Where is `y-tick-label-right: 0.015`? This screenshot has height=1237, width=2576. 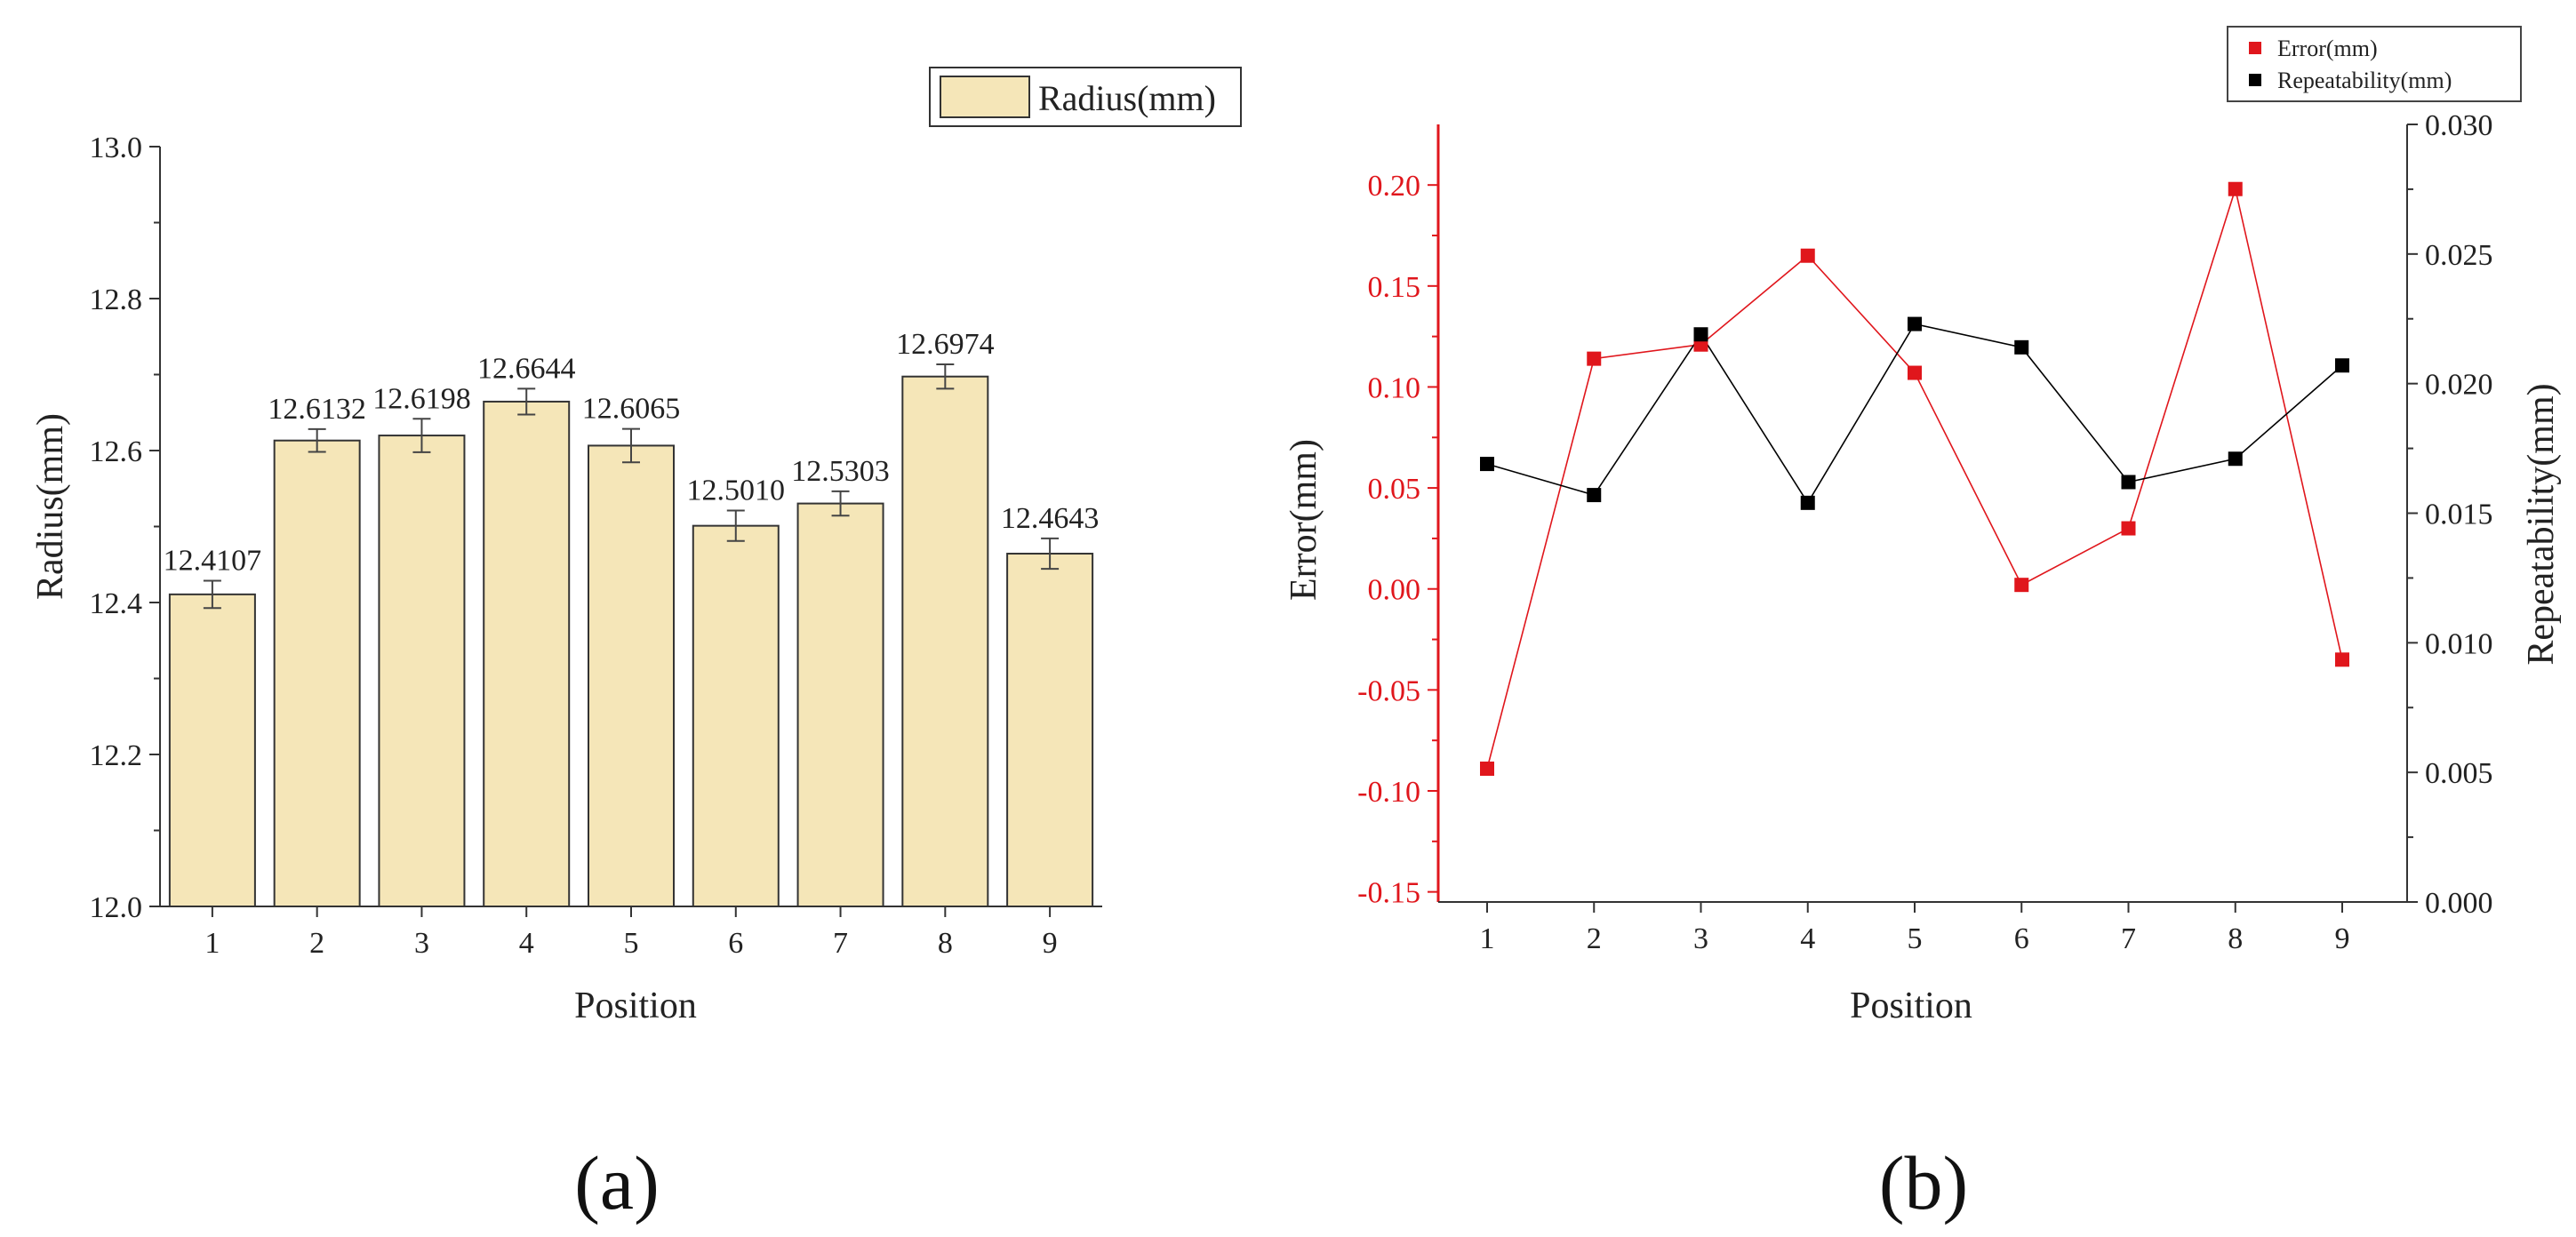 y-tick-label-right: 0.015 is located at coordinates (2459, 515).